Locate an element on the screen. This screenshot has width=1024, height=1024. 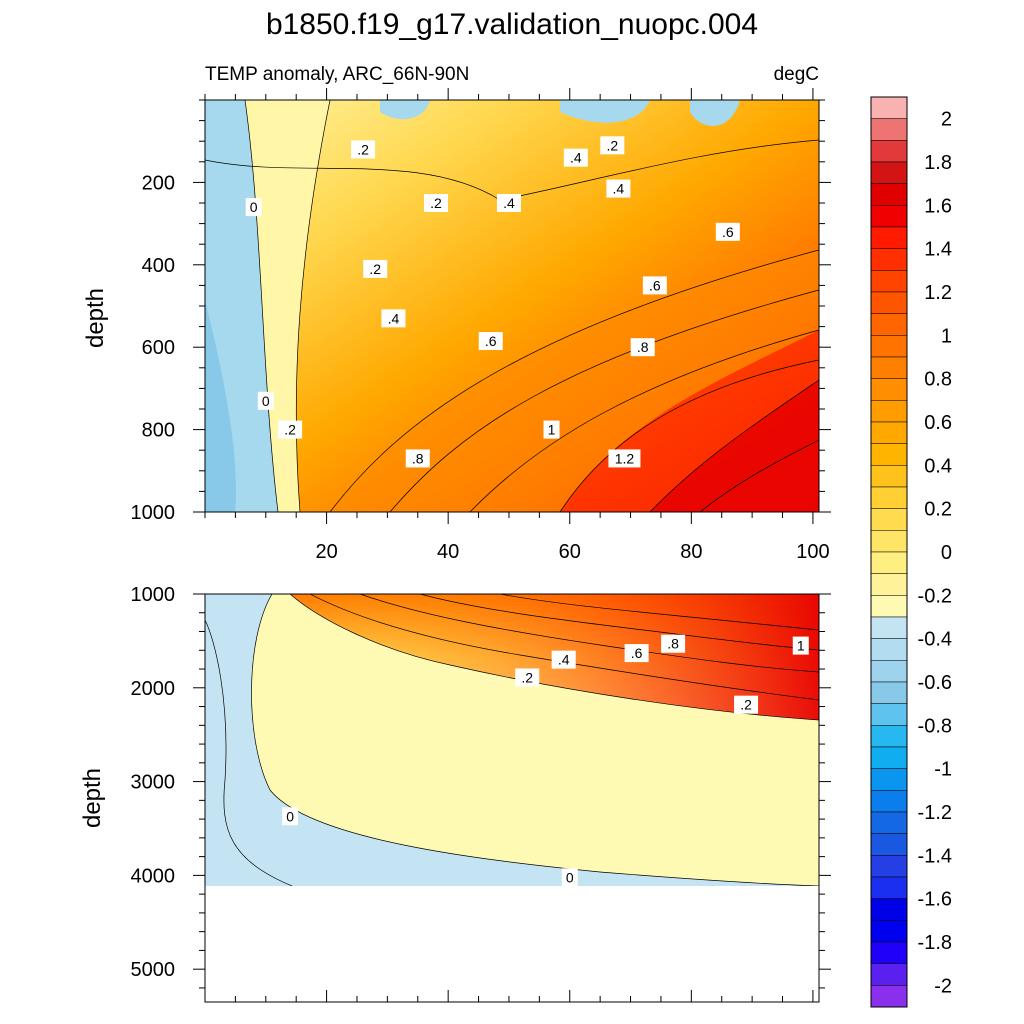
lower-contour-labels: .8 1 .6 .4 .2 .2 0 0 is located at coordinates (545, 760).